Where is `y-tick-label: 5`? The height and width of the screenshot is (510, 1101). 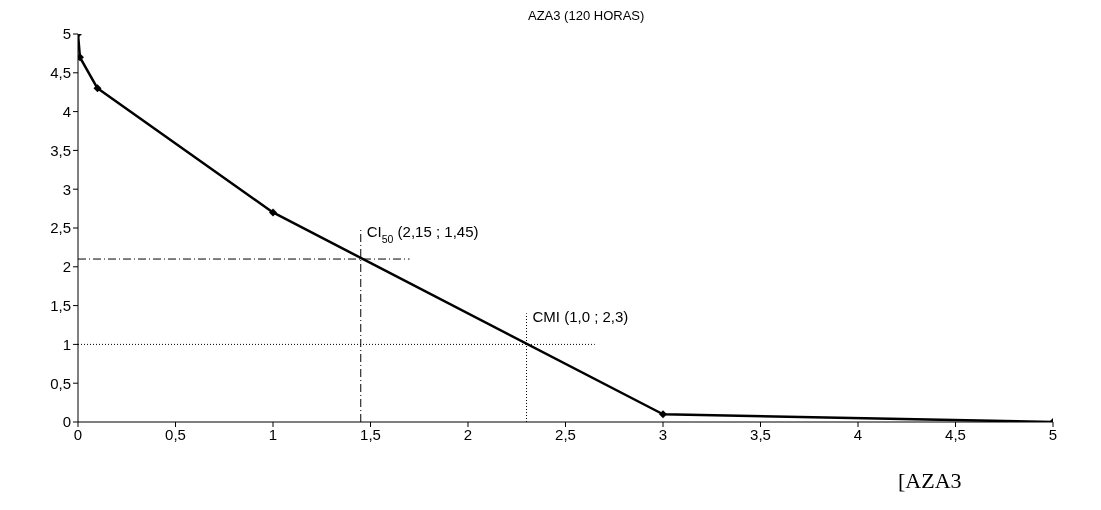 y-tick-label: 5 is located at coordinates (66, 34).